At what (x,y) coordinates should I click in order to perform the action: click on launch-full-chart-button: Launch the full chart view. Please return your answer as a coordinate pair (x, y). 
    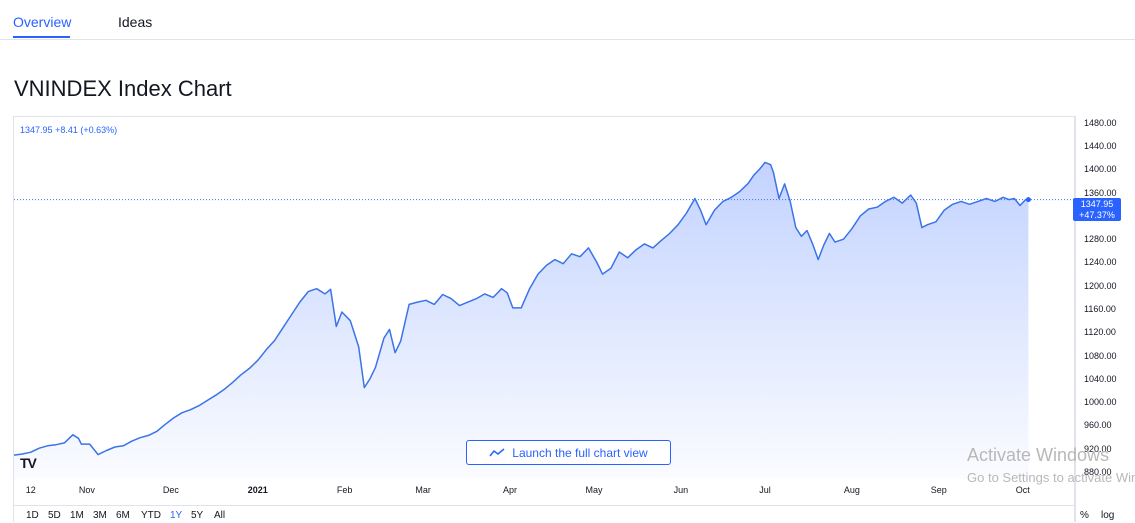
    Looking at the image, I should click on (568, 452).